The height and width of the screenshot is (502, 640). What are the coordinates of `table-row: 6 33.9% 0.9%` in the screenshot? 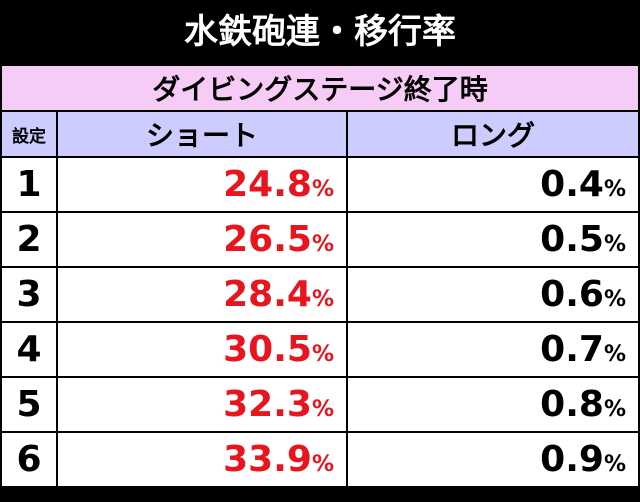 It's located at (320, 459).